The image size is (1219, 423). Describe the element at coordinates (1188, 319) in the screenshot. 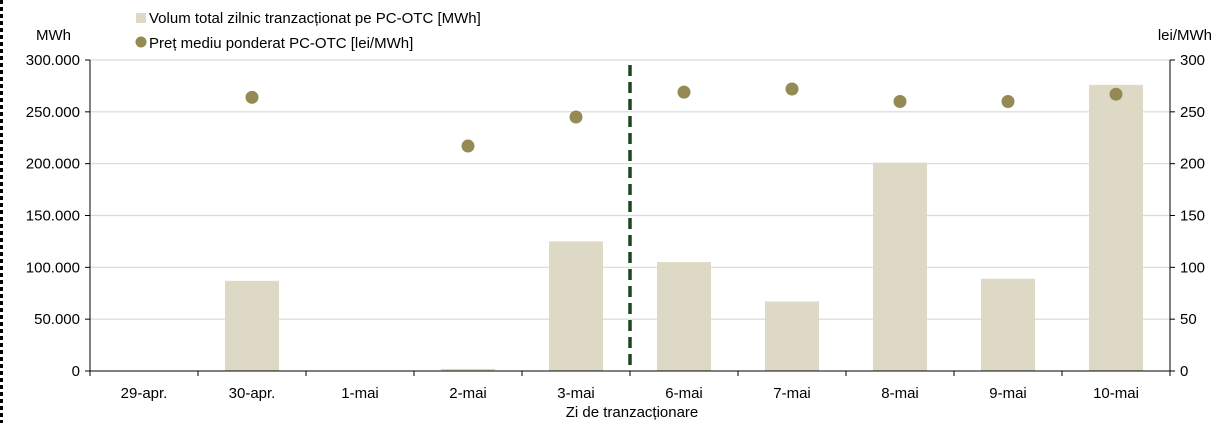

I see `right-tick-label: 50` at that location.